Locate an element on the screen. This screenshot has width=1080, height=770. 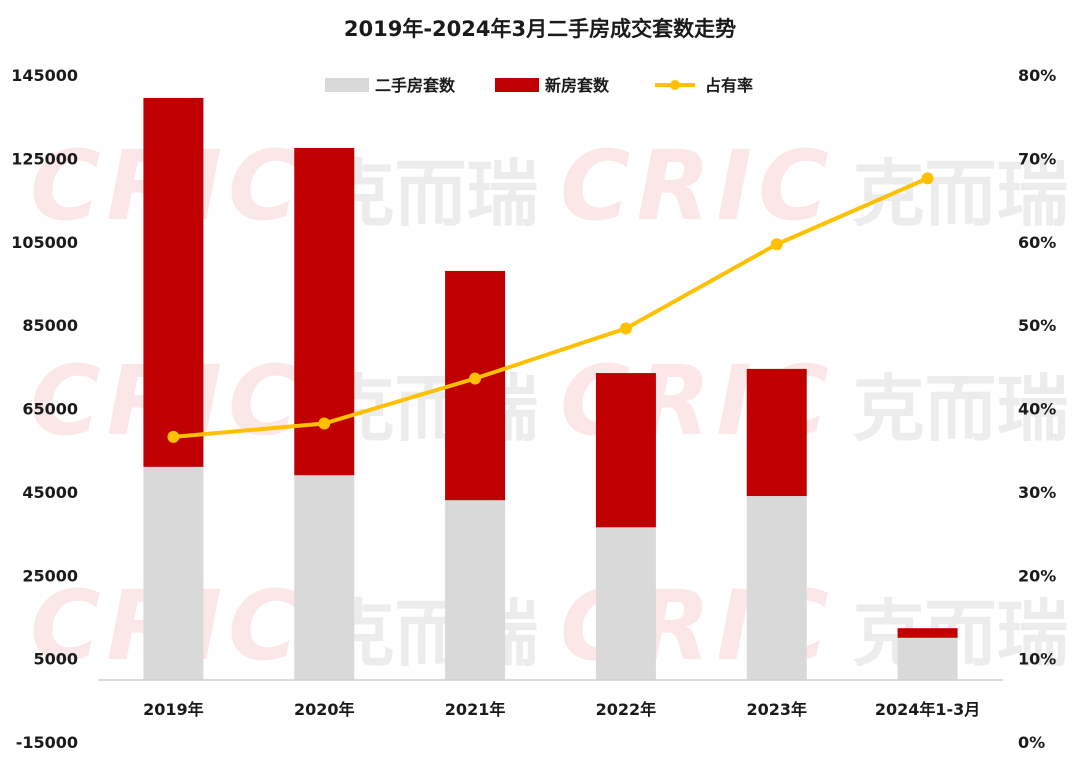
legend-label: 新房套数 is located at coordinates (577, 85).